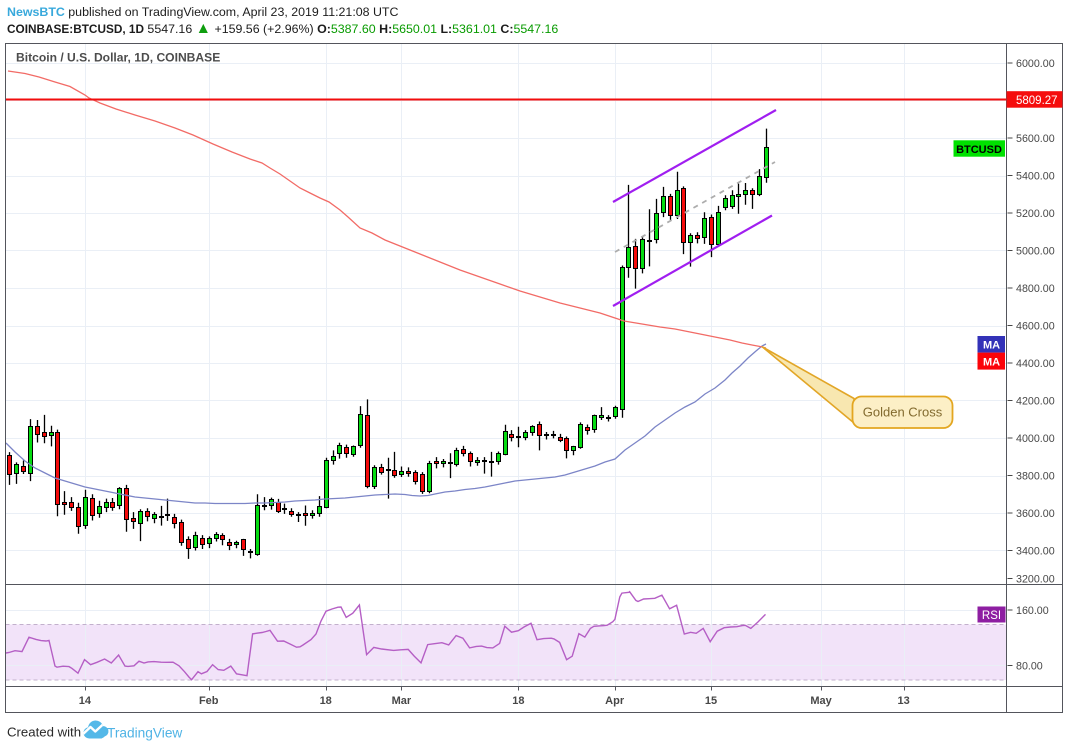  I want to click on svg-text: RSI, so click(991, 616).